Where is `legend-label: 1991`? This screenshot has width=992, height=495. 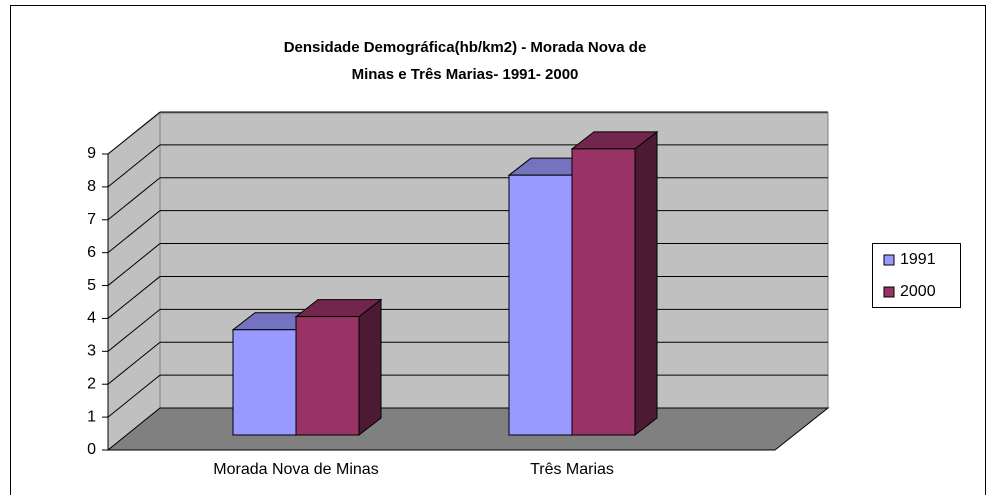
legend-label: 1991 is located at coordinates (918, 259).